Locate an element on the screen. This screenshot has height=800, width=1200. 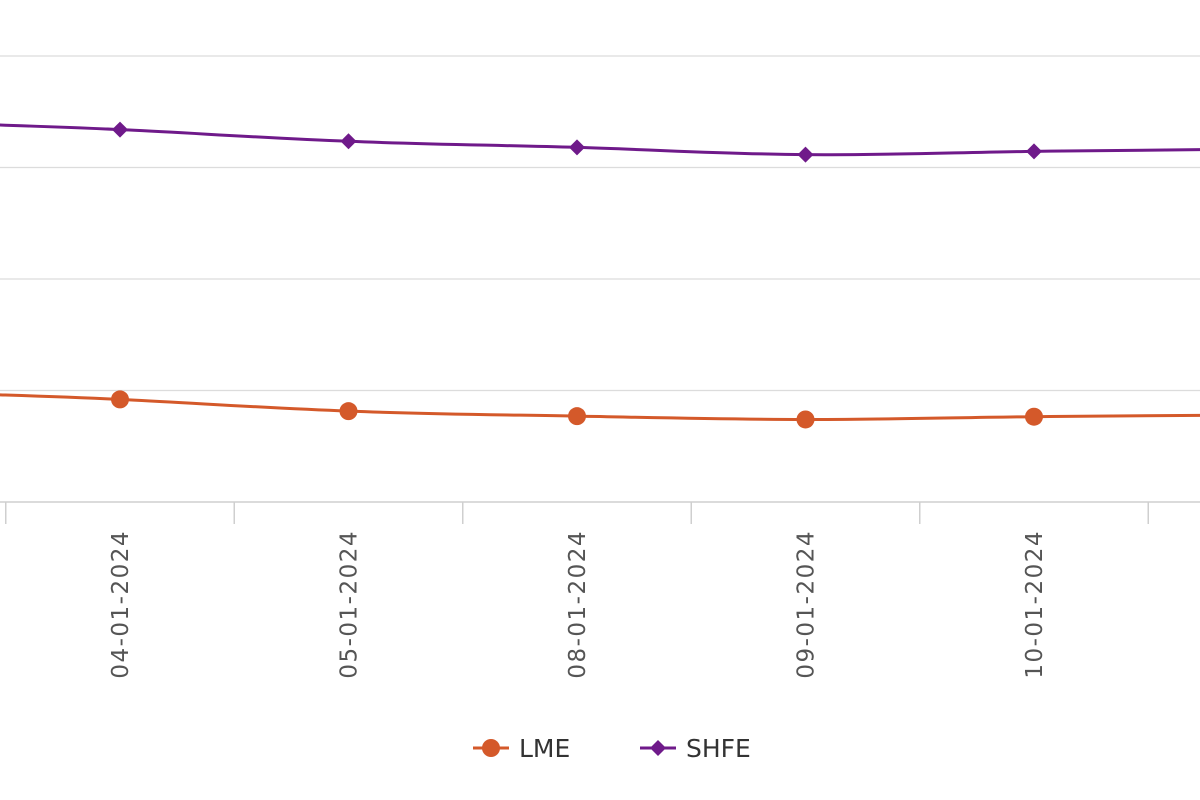
x-tick-label: 08-01-2024 is located at coordinates (578, 604).